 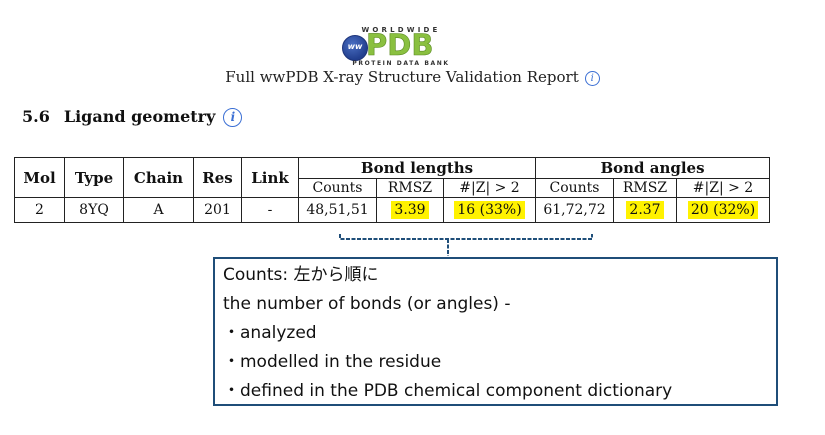 I want to click on column-group-bond-angles: Bond angles, so click(x=652, y=168).